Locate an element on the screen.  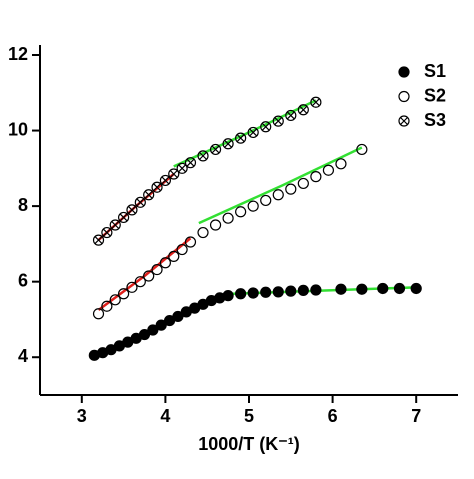
x-tick-label: 5 is located at coordinates (249, 416).